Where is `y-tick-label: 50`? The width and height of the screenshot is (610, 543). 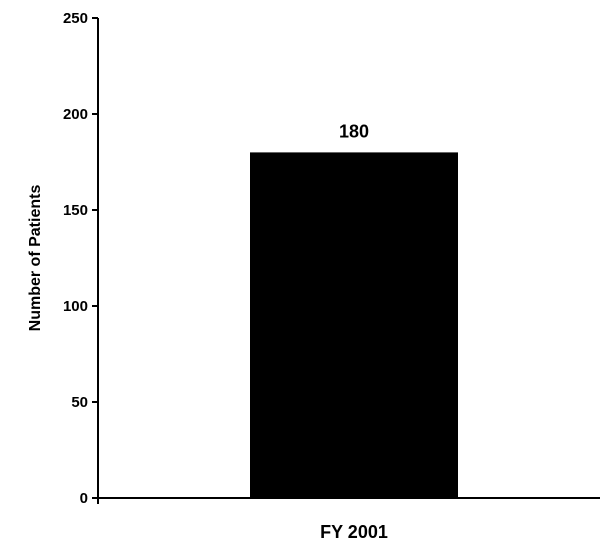 y-tick-label: 50 is located at coordinates (79, 402).